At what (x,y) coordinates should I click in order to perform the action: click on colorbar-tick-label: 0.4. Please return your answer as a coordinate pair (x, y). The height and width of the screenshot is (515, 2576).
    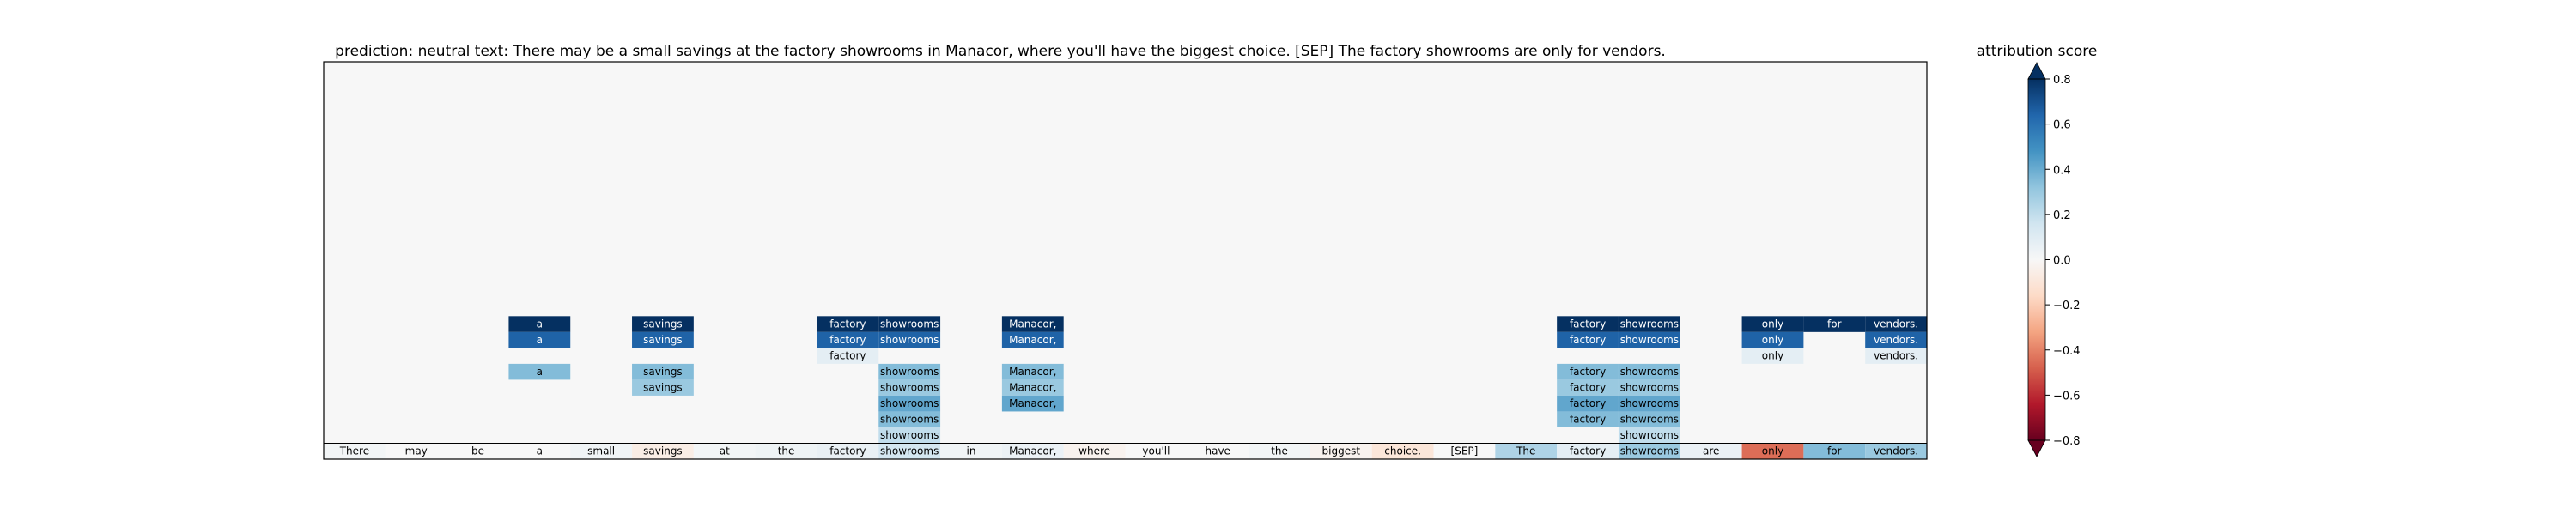
    Looking at the image, I should click on (2062, 170).